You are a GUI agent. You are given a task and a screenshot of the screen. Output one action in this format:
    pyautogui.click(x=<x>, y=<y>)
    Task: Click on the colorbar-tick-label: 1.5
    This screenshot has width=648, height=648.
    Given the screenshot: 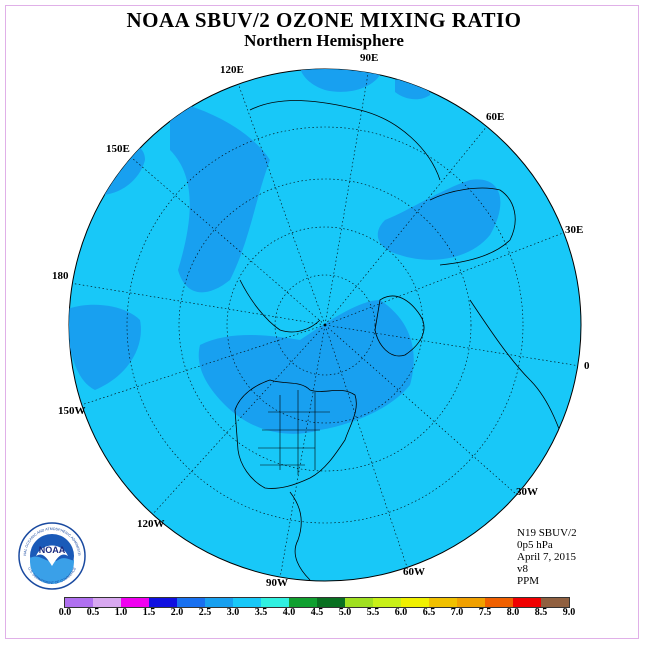 What is the action you would take?
    pyautogui.click(x=149, y=612)
    